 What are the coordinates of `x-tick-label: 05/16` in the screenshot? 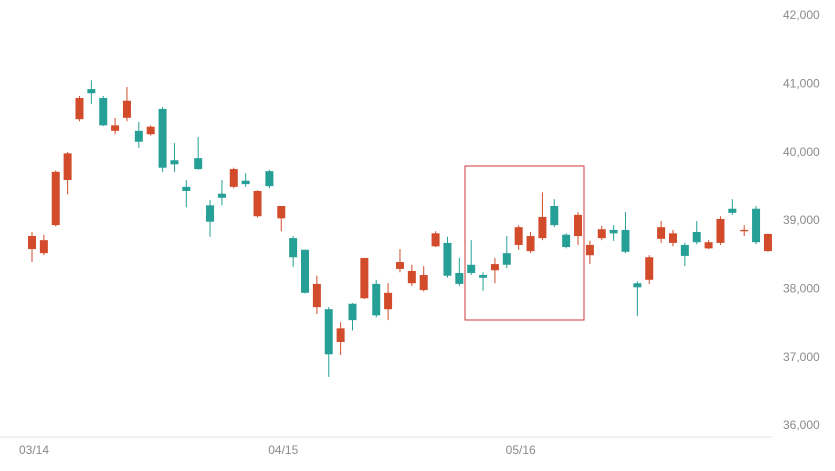 It's located at (521, 450).